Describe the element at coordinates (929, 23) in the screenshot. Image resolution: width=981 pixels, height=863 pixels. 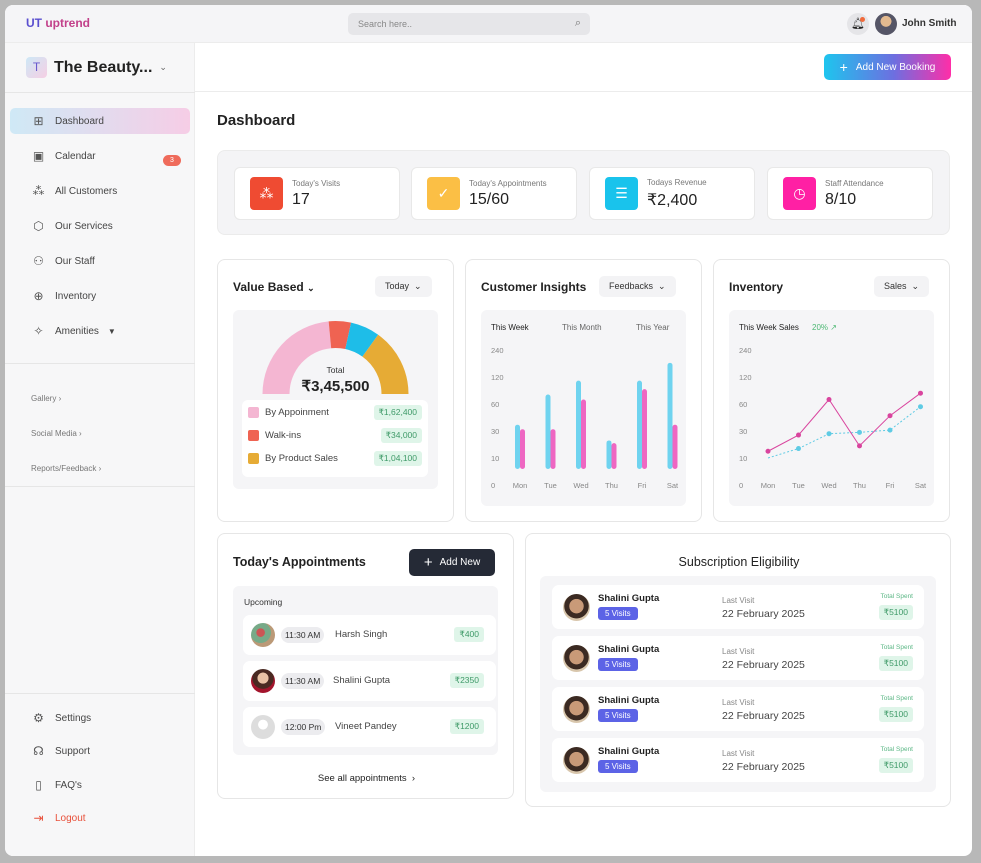
I see `user-name: John Smith` at that location.